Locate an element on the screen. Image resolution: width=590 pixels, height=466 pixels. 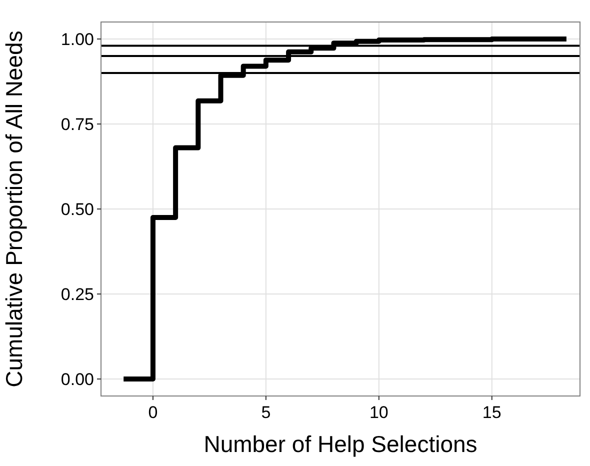
y-tick-label: 0.75 is located at coordinates (77, 124).